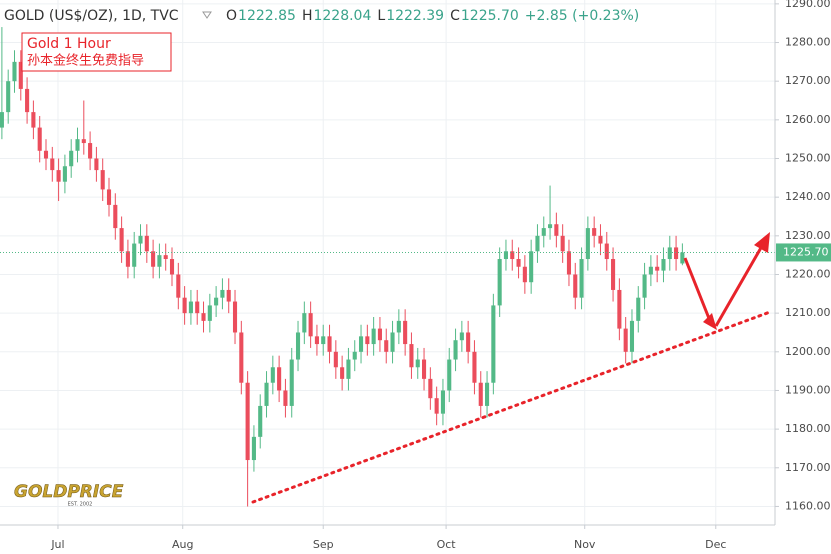 This screenshot has width=831, height=554. I want to click on y-tick-label: 1210.00, so click(808, 312).